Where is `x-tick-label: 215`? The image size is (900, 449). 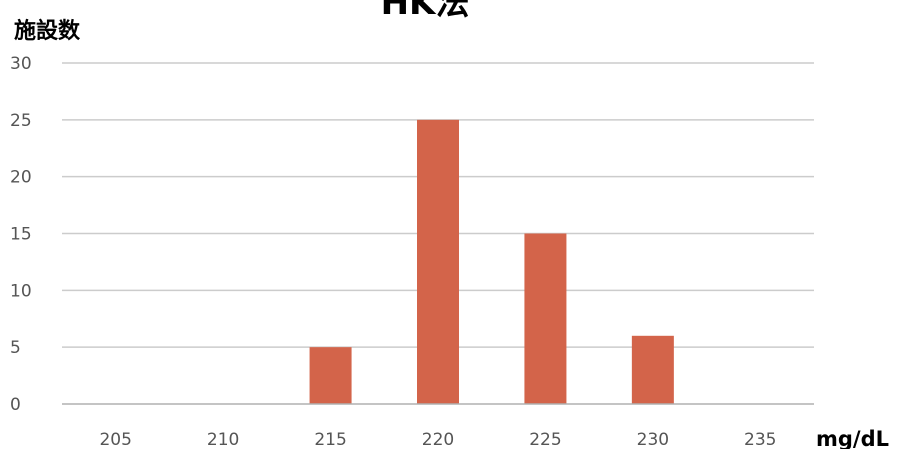 x-tick-label: 215 is located at coordinates (330, 439).